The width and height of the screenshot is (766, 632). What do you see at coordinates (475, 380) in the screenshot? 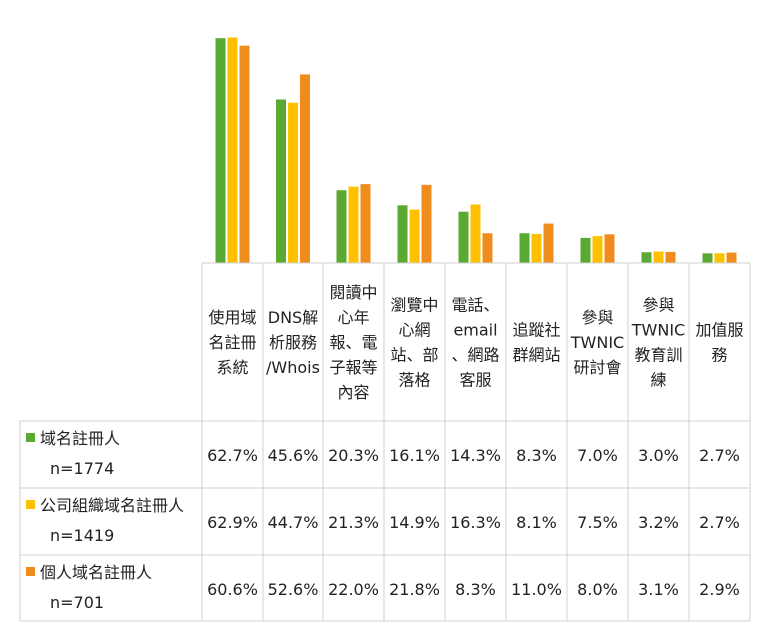
I see `category-label: 客服` at bounding box center [475, 380].